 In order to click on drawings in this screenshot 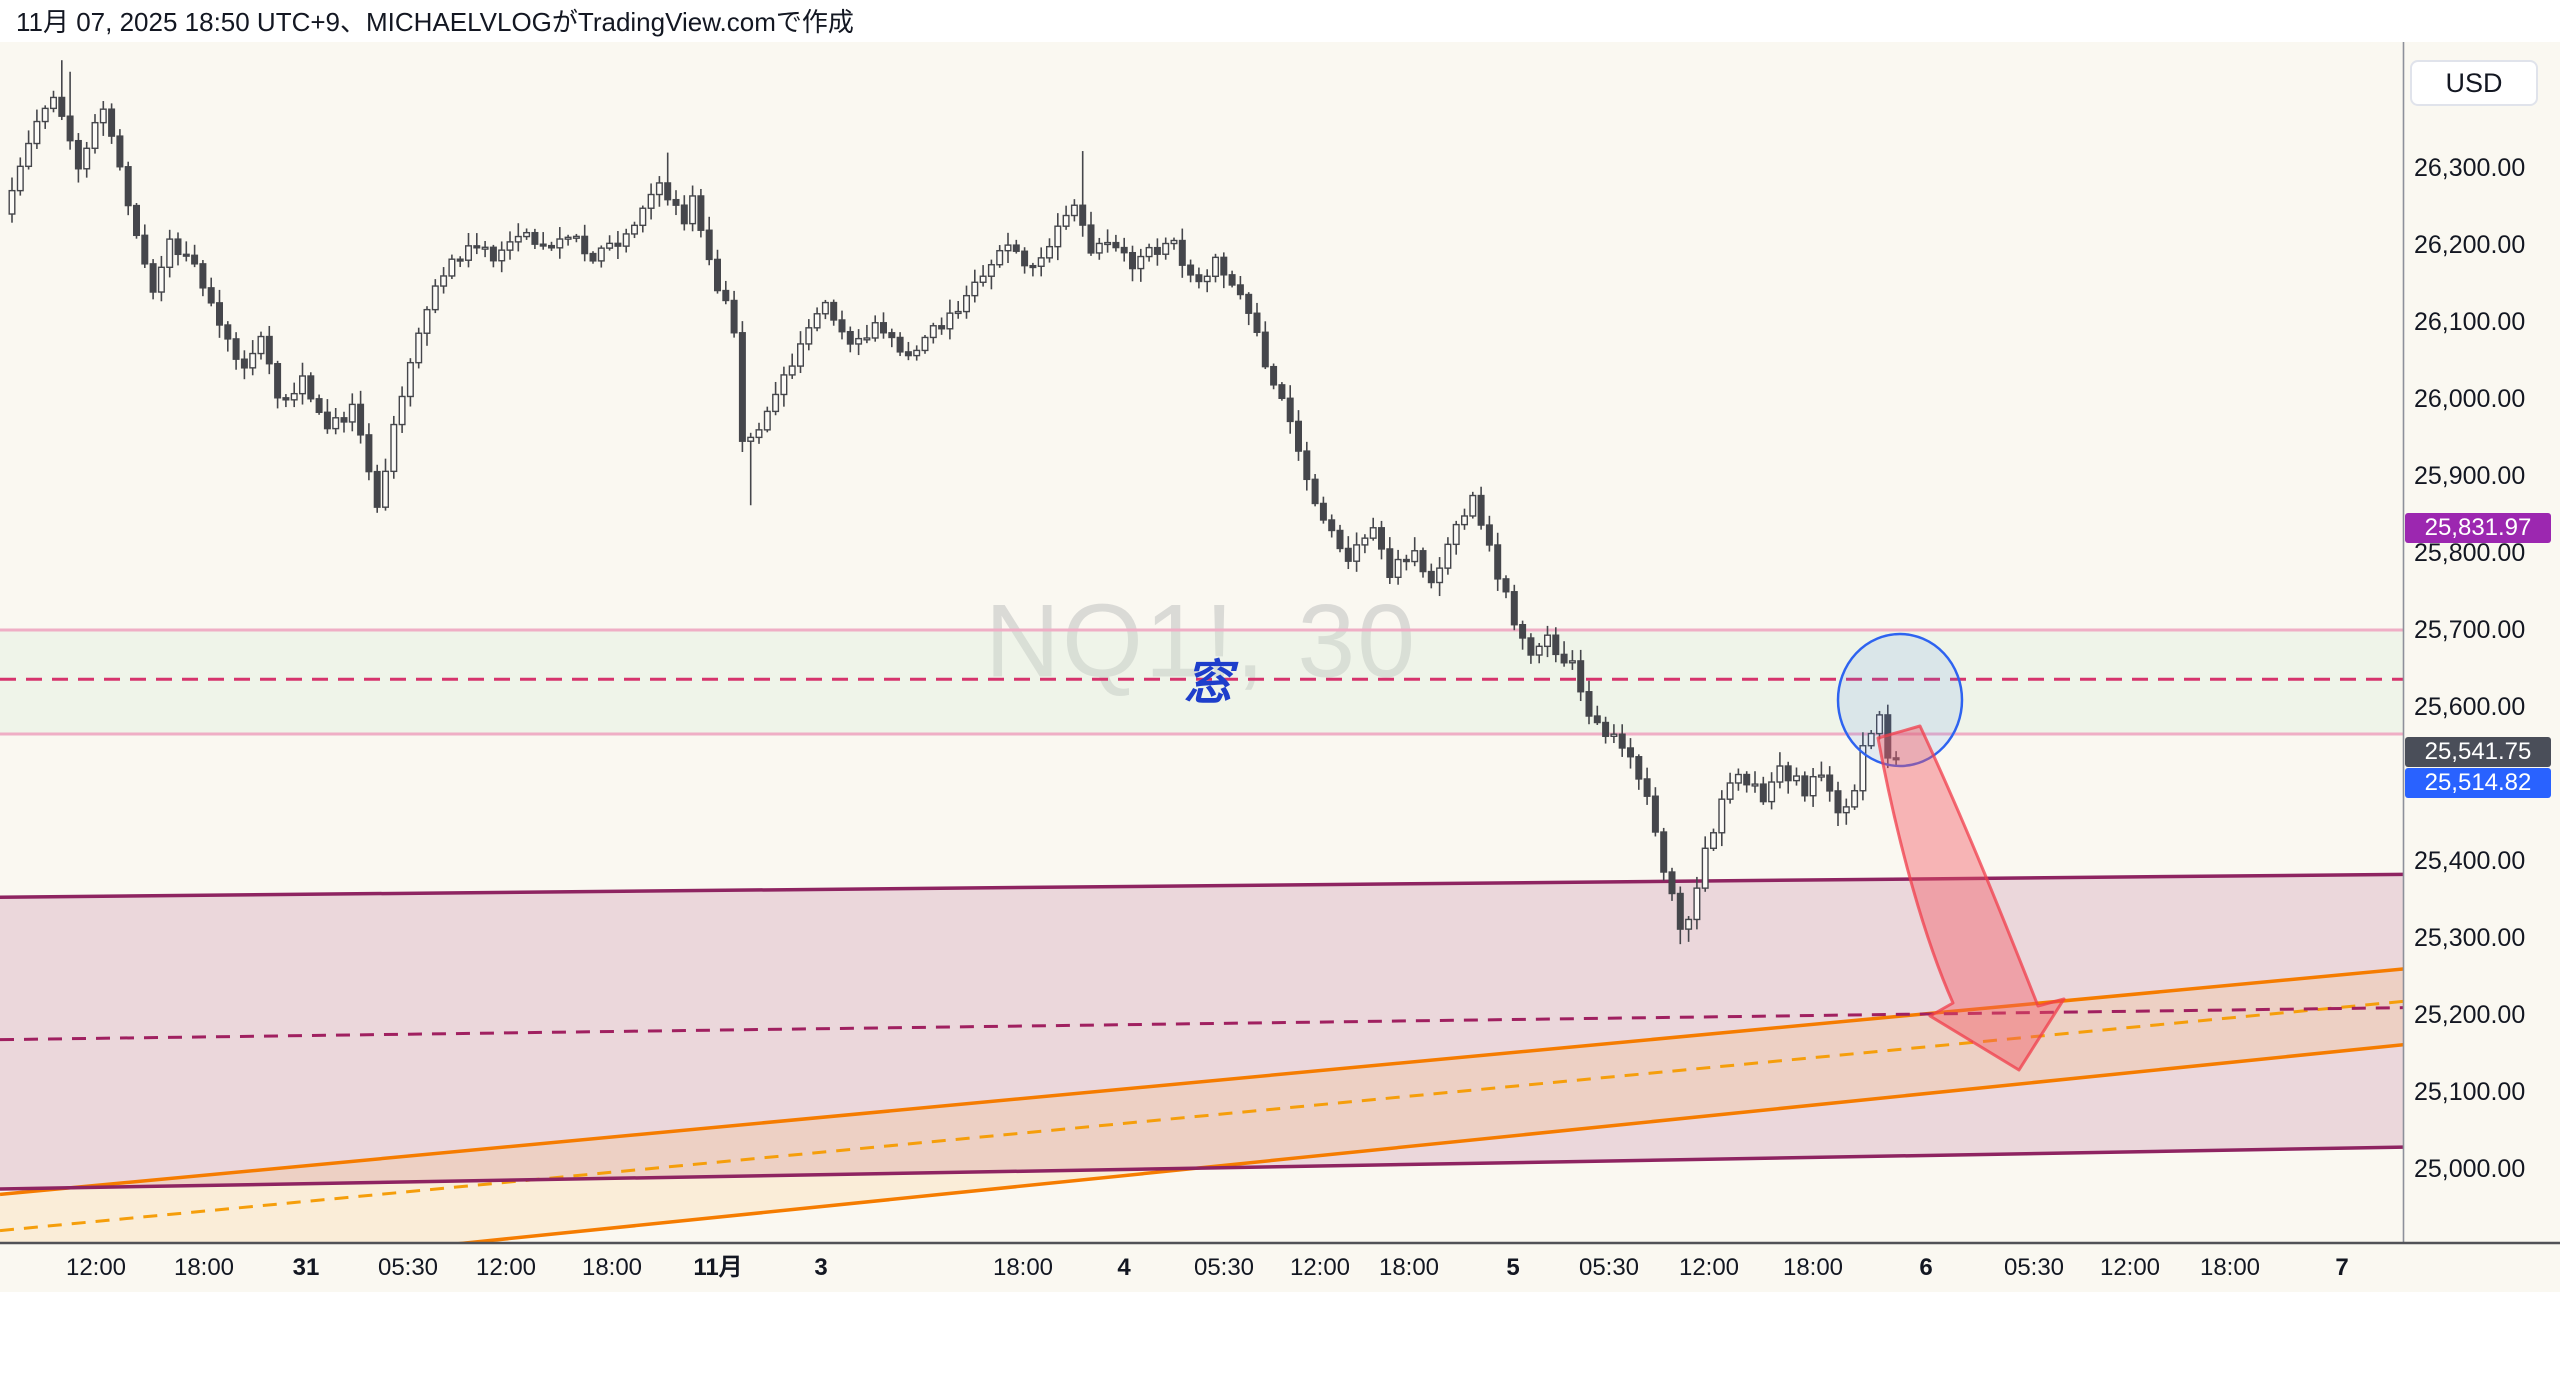, I will do `click(1951, 852)`.